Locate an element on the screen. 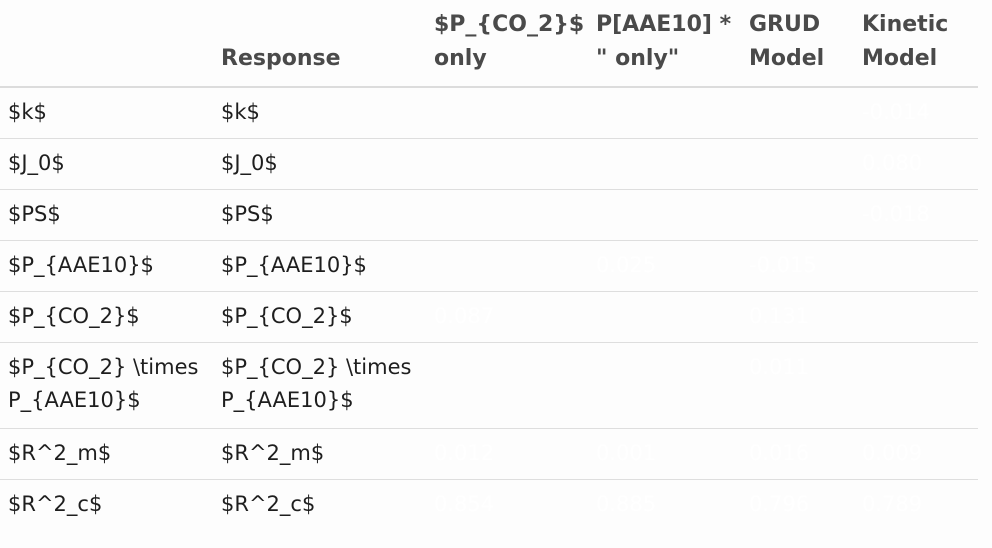 Image resolution: width=992 pixels, height=548 pixels. header-blank is located at coordinates (106, 44).